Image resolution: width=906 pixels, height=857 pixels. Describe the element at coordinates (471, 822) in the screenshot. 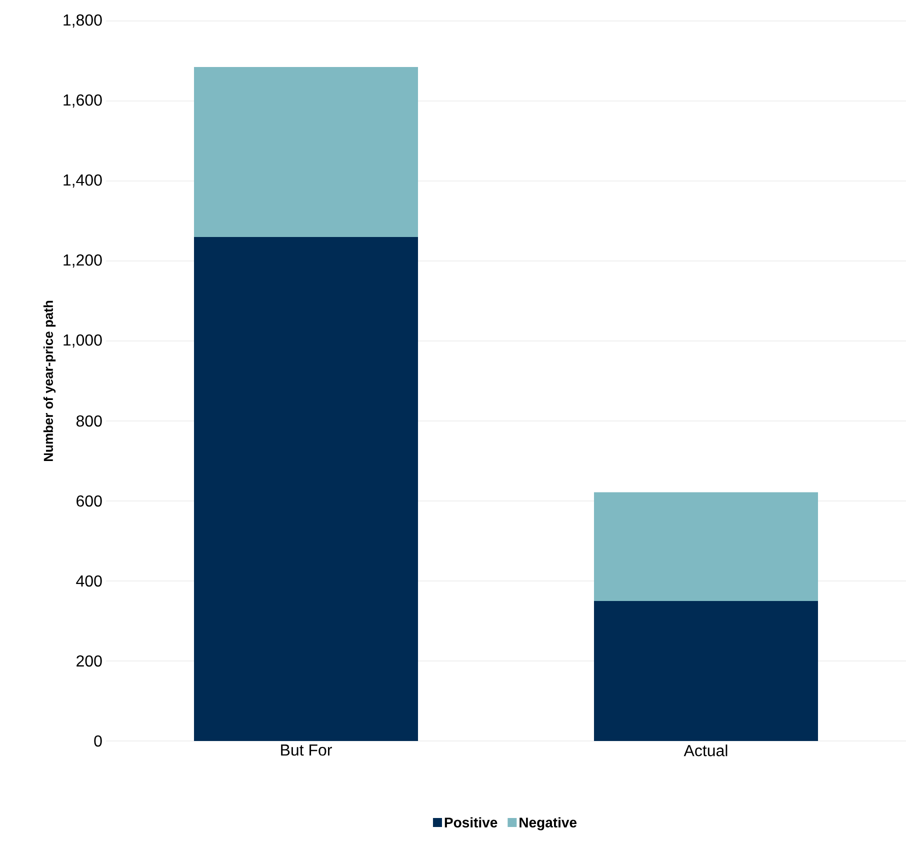

I see `legend-label: Positive` at that location.